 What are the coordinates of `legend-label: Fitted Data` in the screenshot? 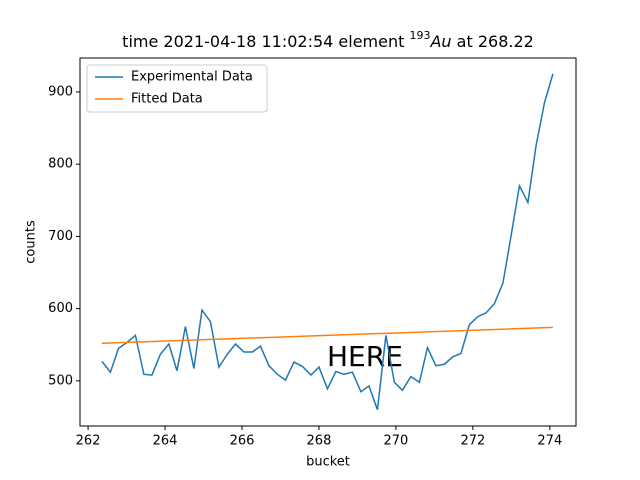 It's located at (167, 99).